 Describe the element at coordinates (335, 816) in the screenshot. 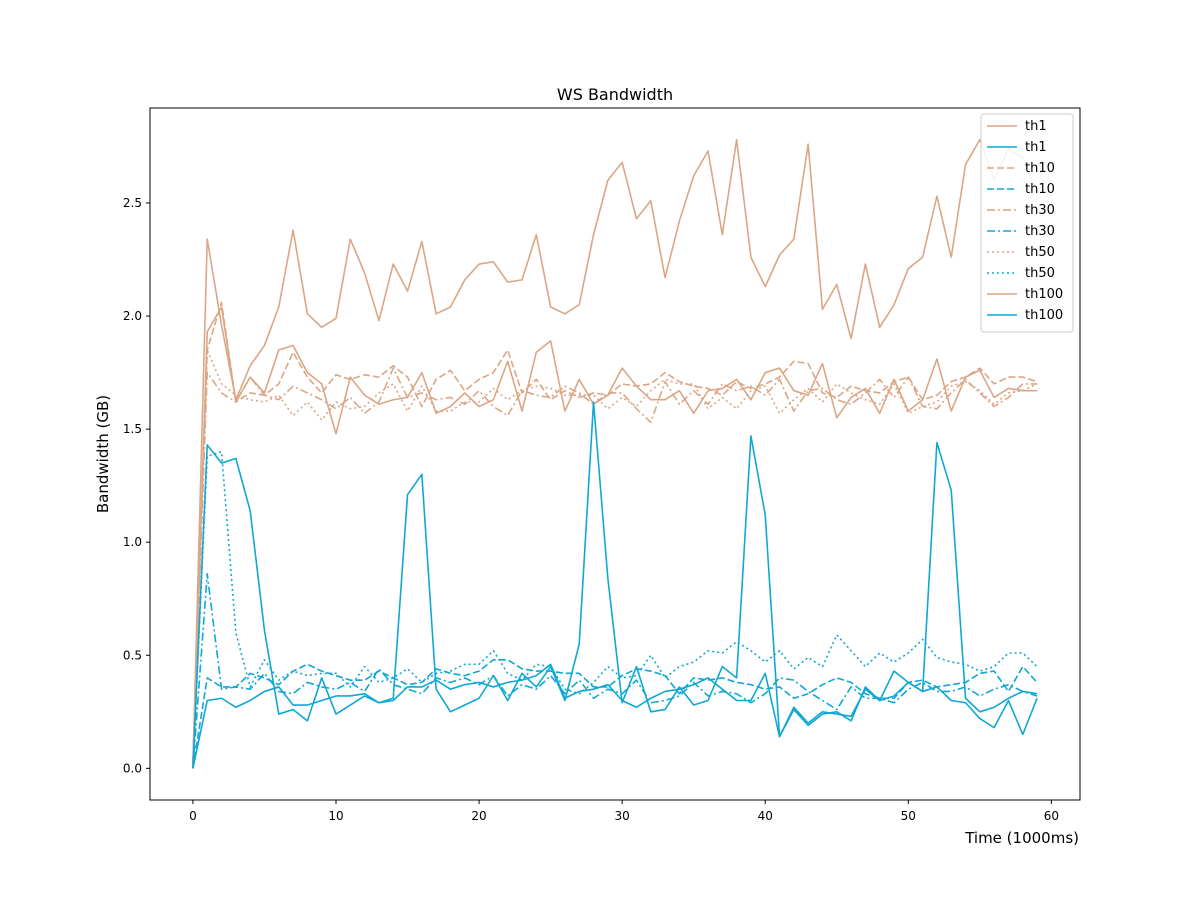

I see `x-tick-label: 10` at that location.